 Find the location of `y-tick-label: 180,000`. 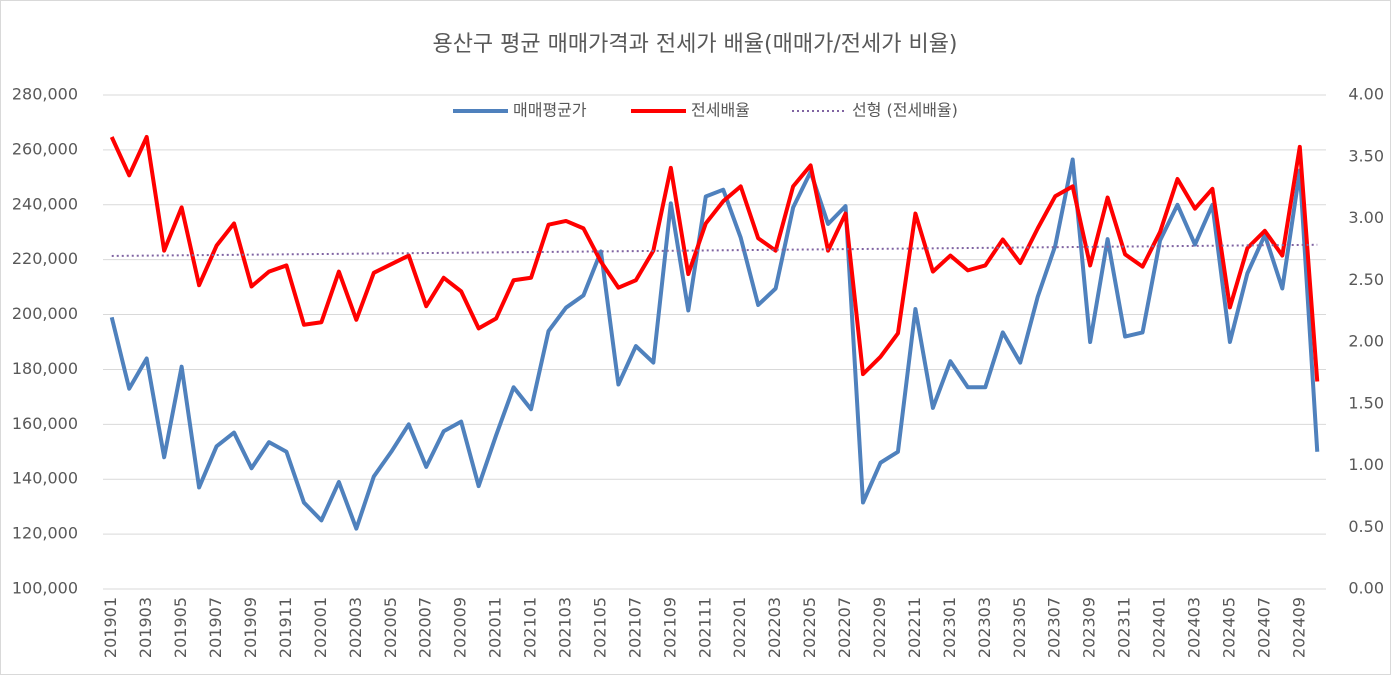

y-tick-label: 180,000 is located at coordinates (45, 368).